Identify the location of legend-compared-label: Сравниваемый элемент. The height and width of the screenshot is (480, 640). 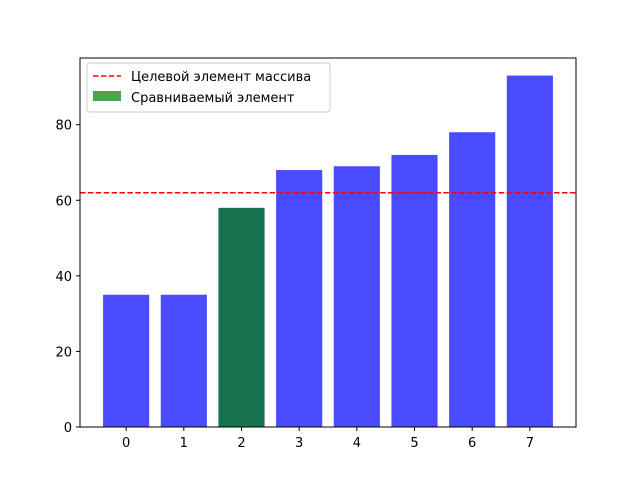
(213, 98).